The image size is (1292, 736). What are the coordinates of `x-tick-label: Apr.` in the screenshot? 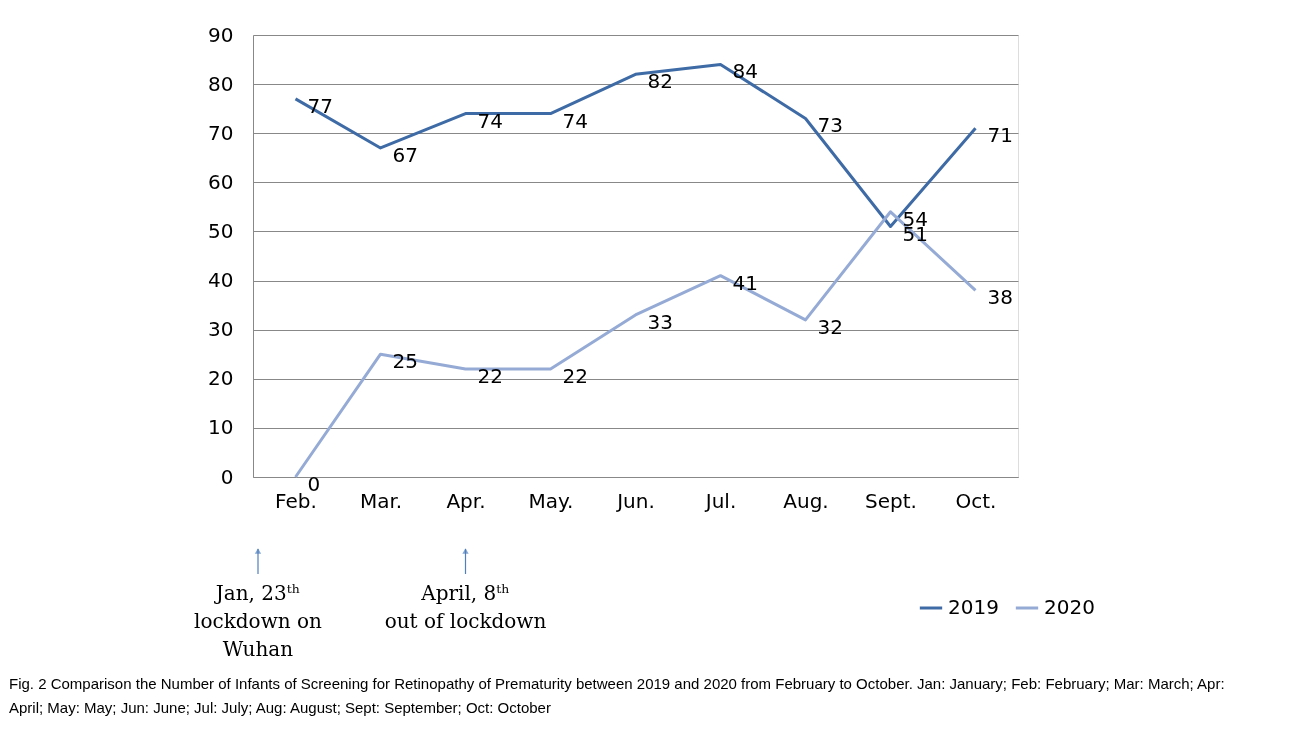 It's located at (466, 500).